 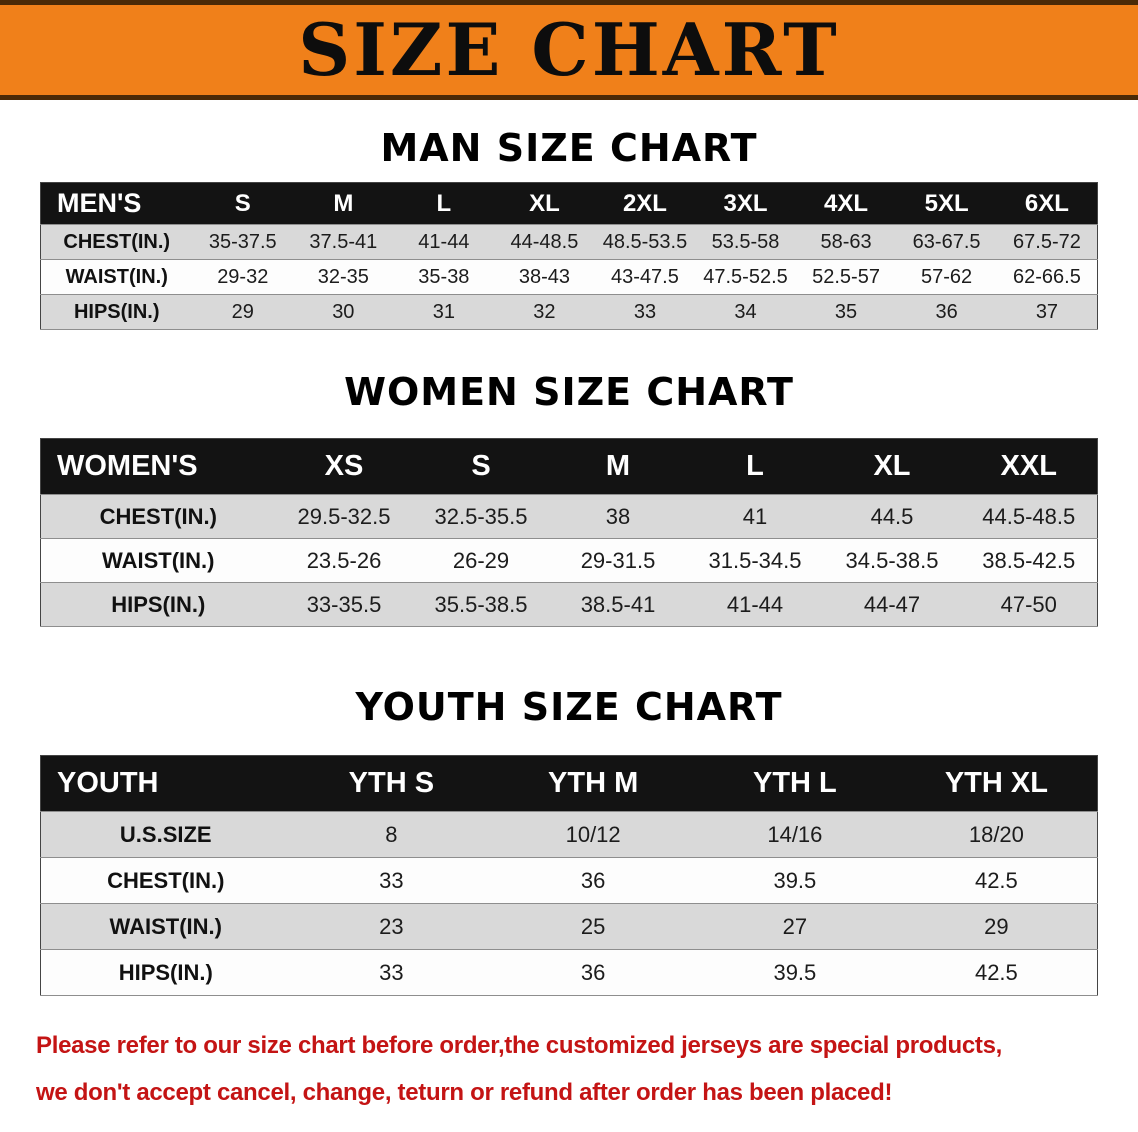 What do you see at coordinates (158, 466) in the screenshot?
I see `table-corner-label: WOMEN'S` at bounding box center [158, 466].